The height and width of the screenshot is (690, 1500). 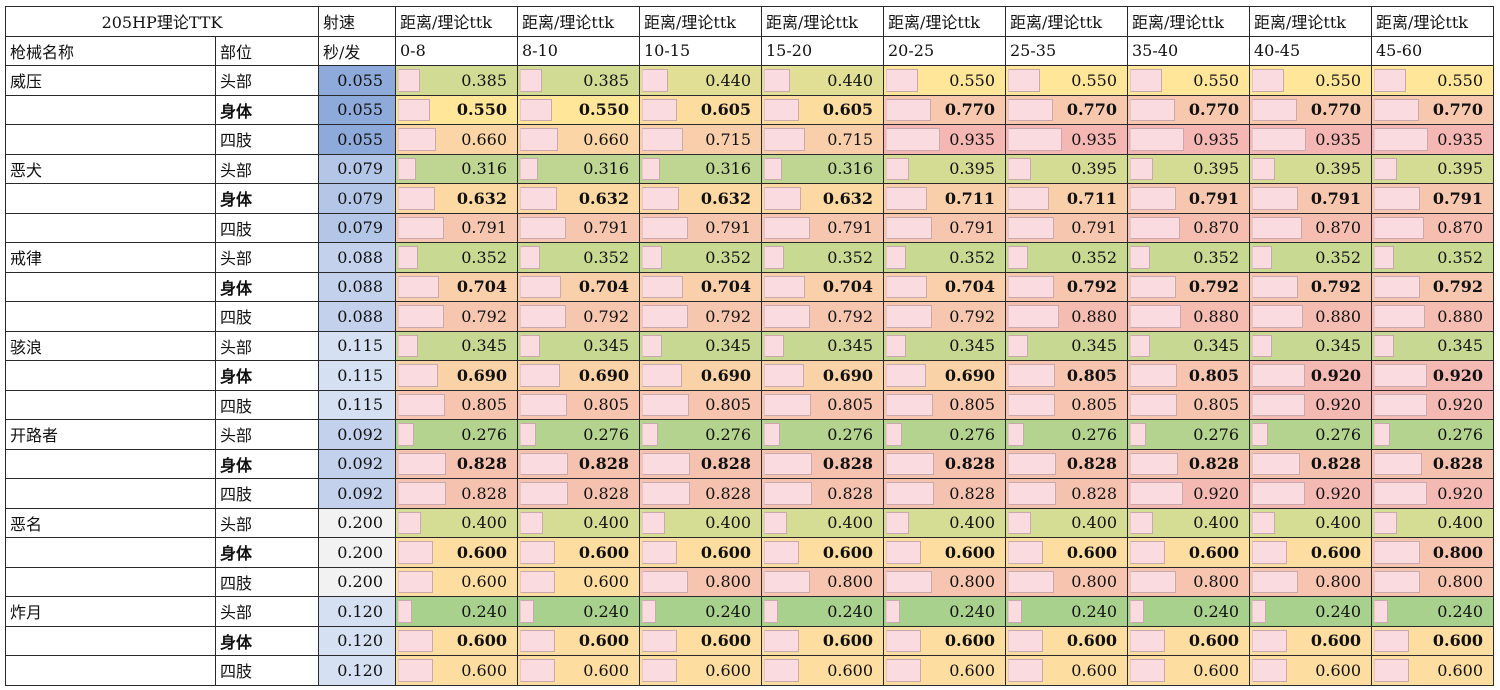 What do you see at coordinates (944, 50) in the screenshot?
I see `range-header-4: 20-25` at bounding box center [944, 50].